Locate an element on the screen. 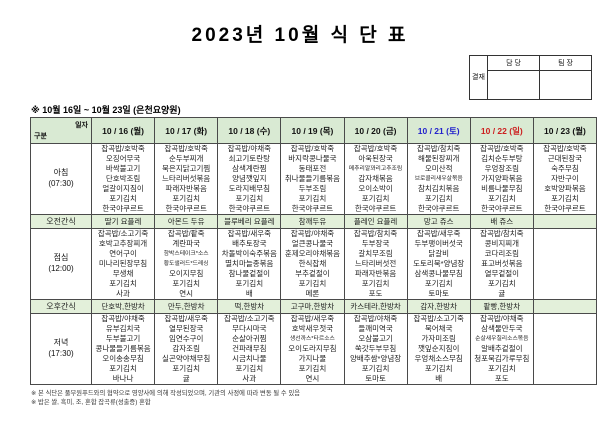 This screenshot has height=424, width=600. menu-item: 파래자반볶음 is located at coordinates (186, 188).